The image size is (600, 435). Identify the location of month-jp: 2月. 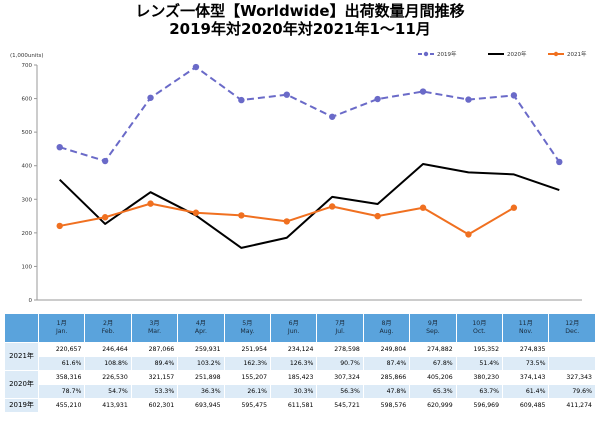
(108, 323).